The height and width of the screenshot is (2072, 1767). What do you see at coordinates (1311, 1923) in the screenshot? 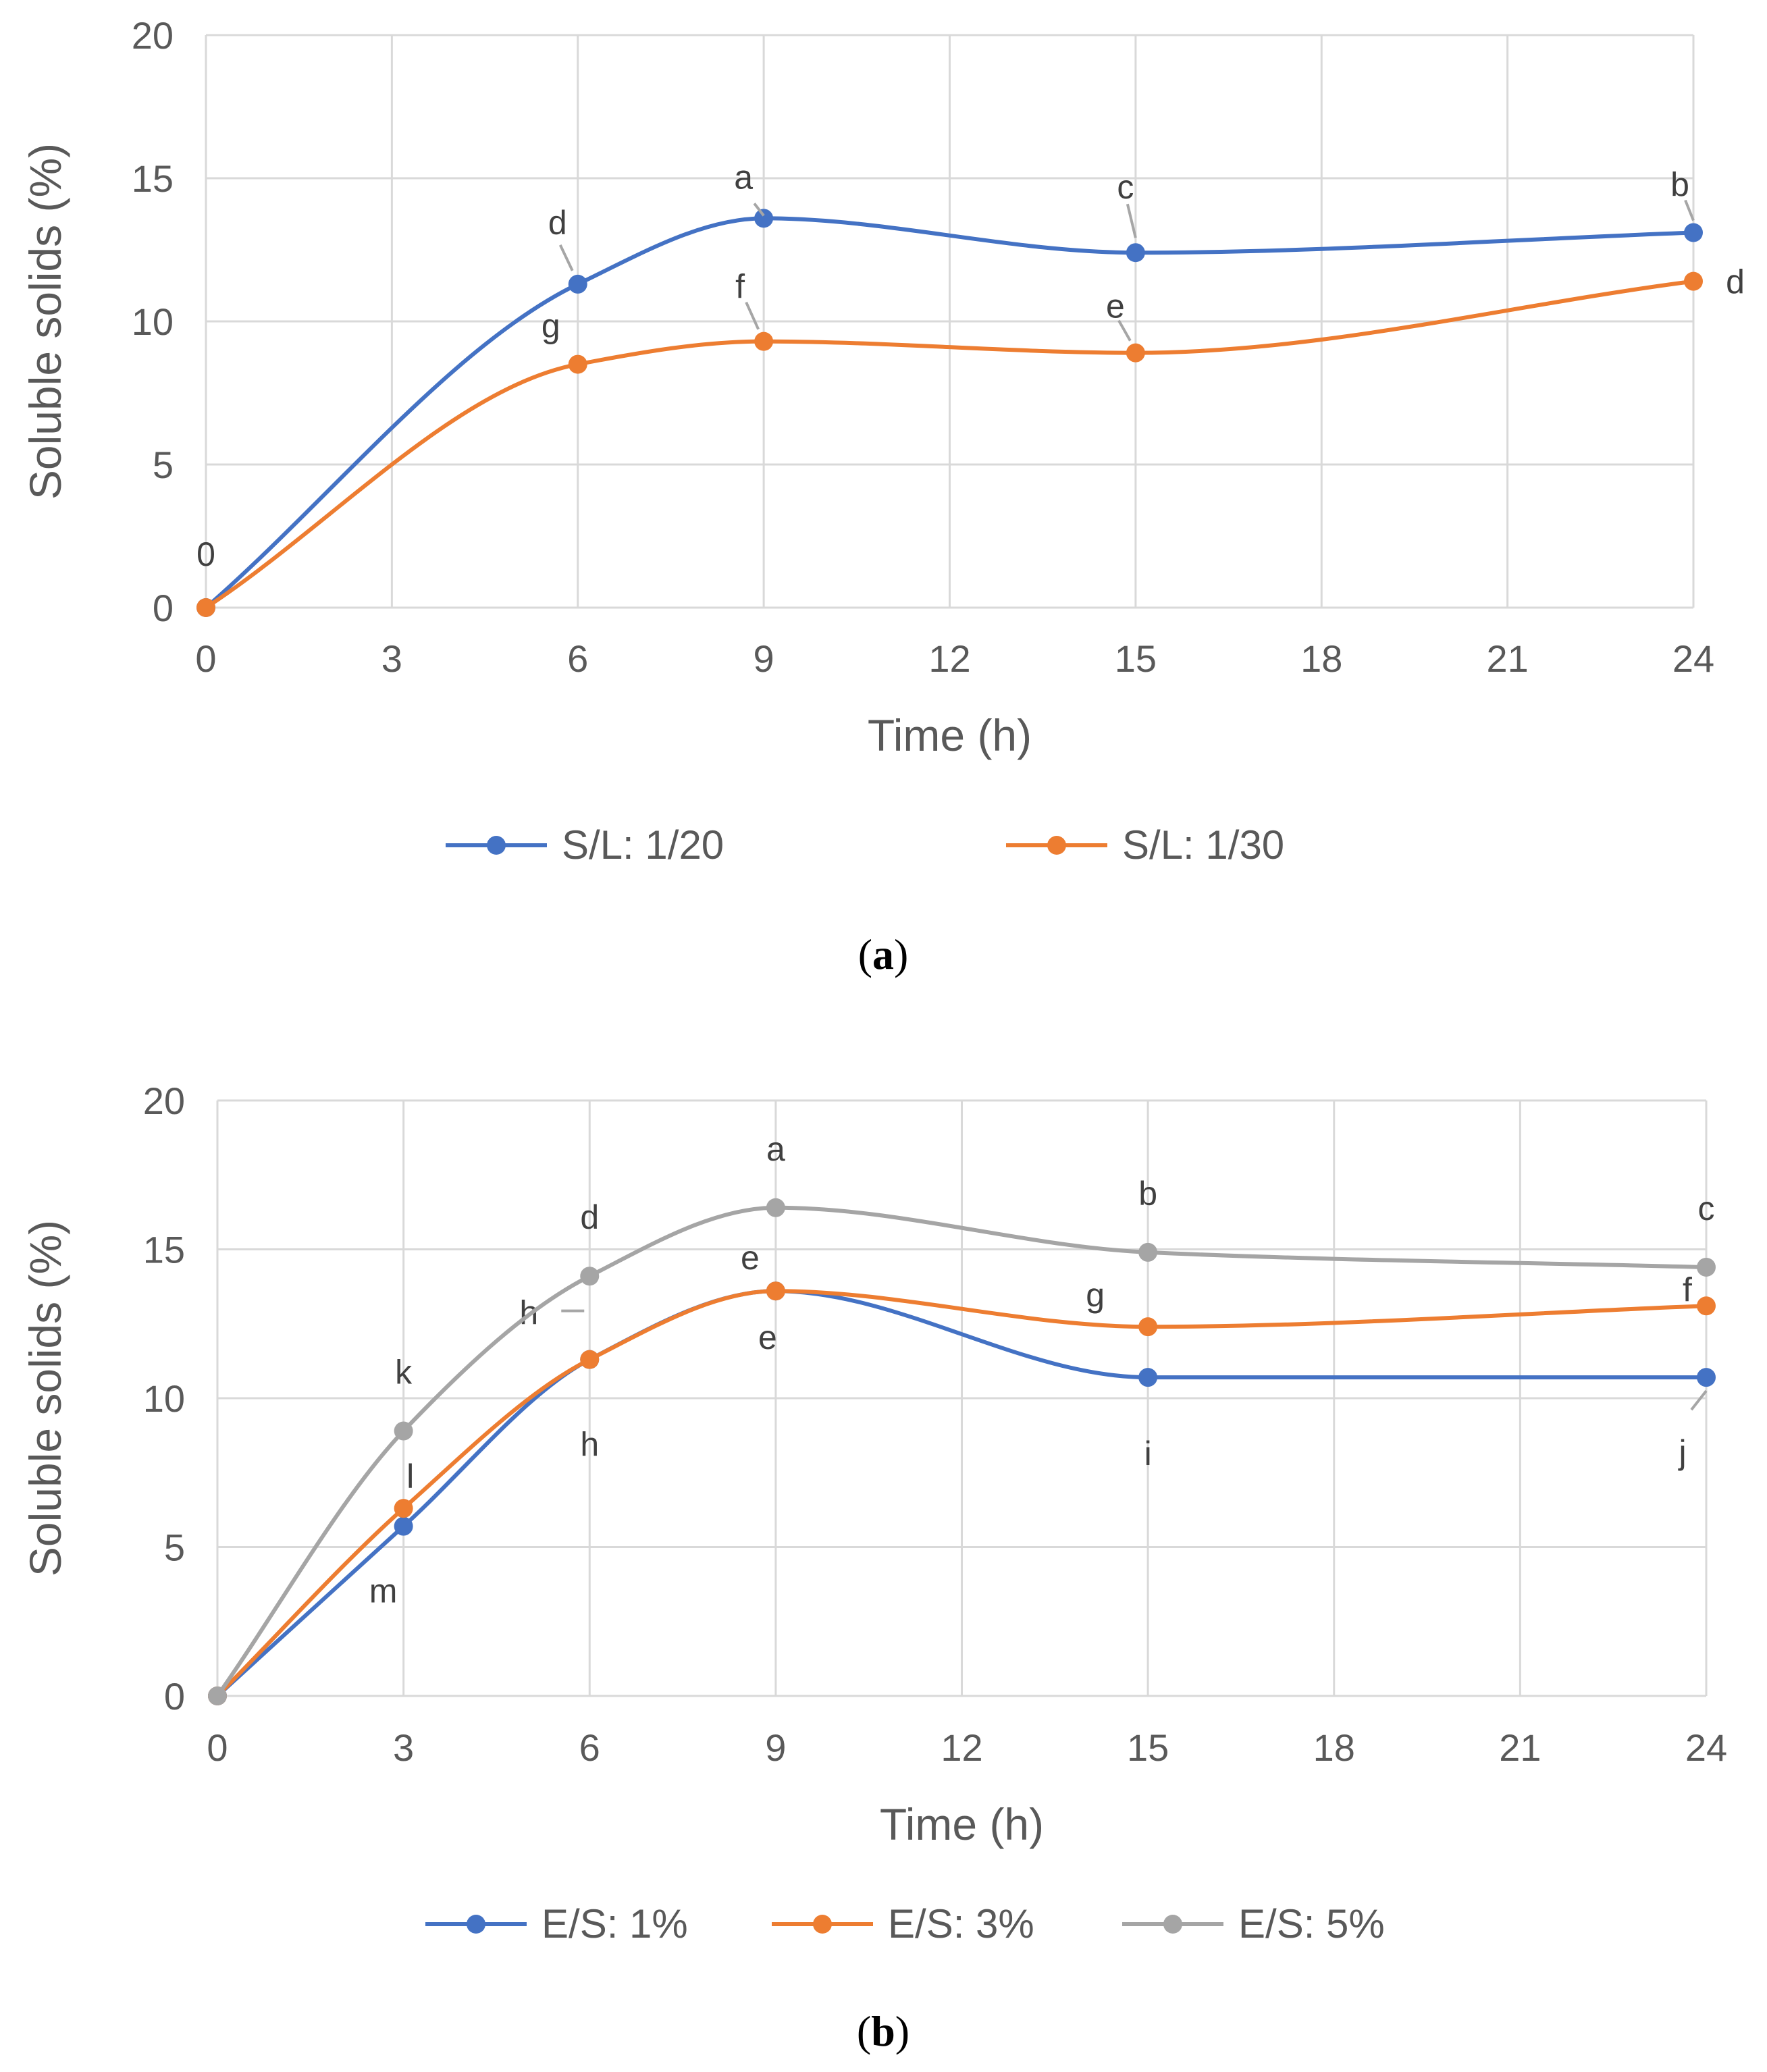
I see `legend-label: E/S: 5%` at bounding box center [1311, 1923].